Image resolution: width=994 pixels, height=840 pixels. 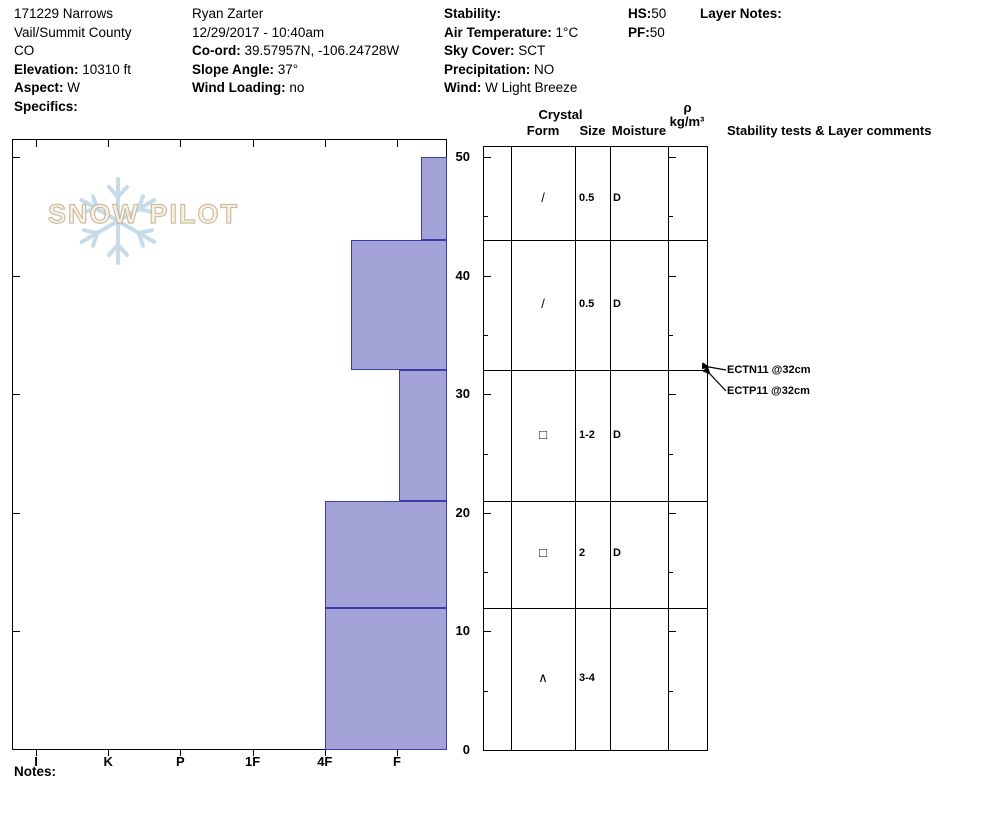 I want to click on header-field: Aspect: W, so click(x=47, y=88).